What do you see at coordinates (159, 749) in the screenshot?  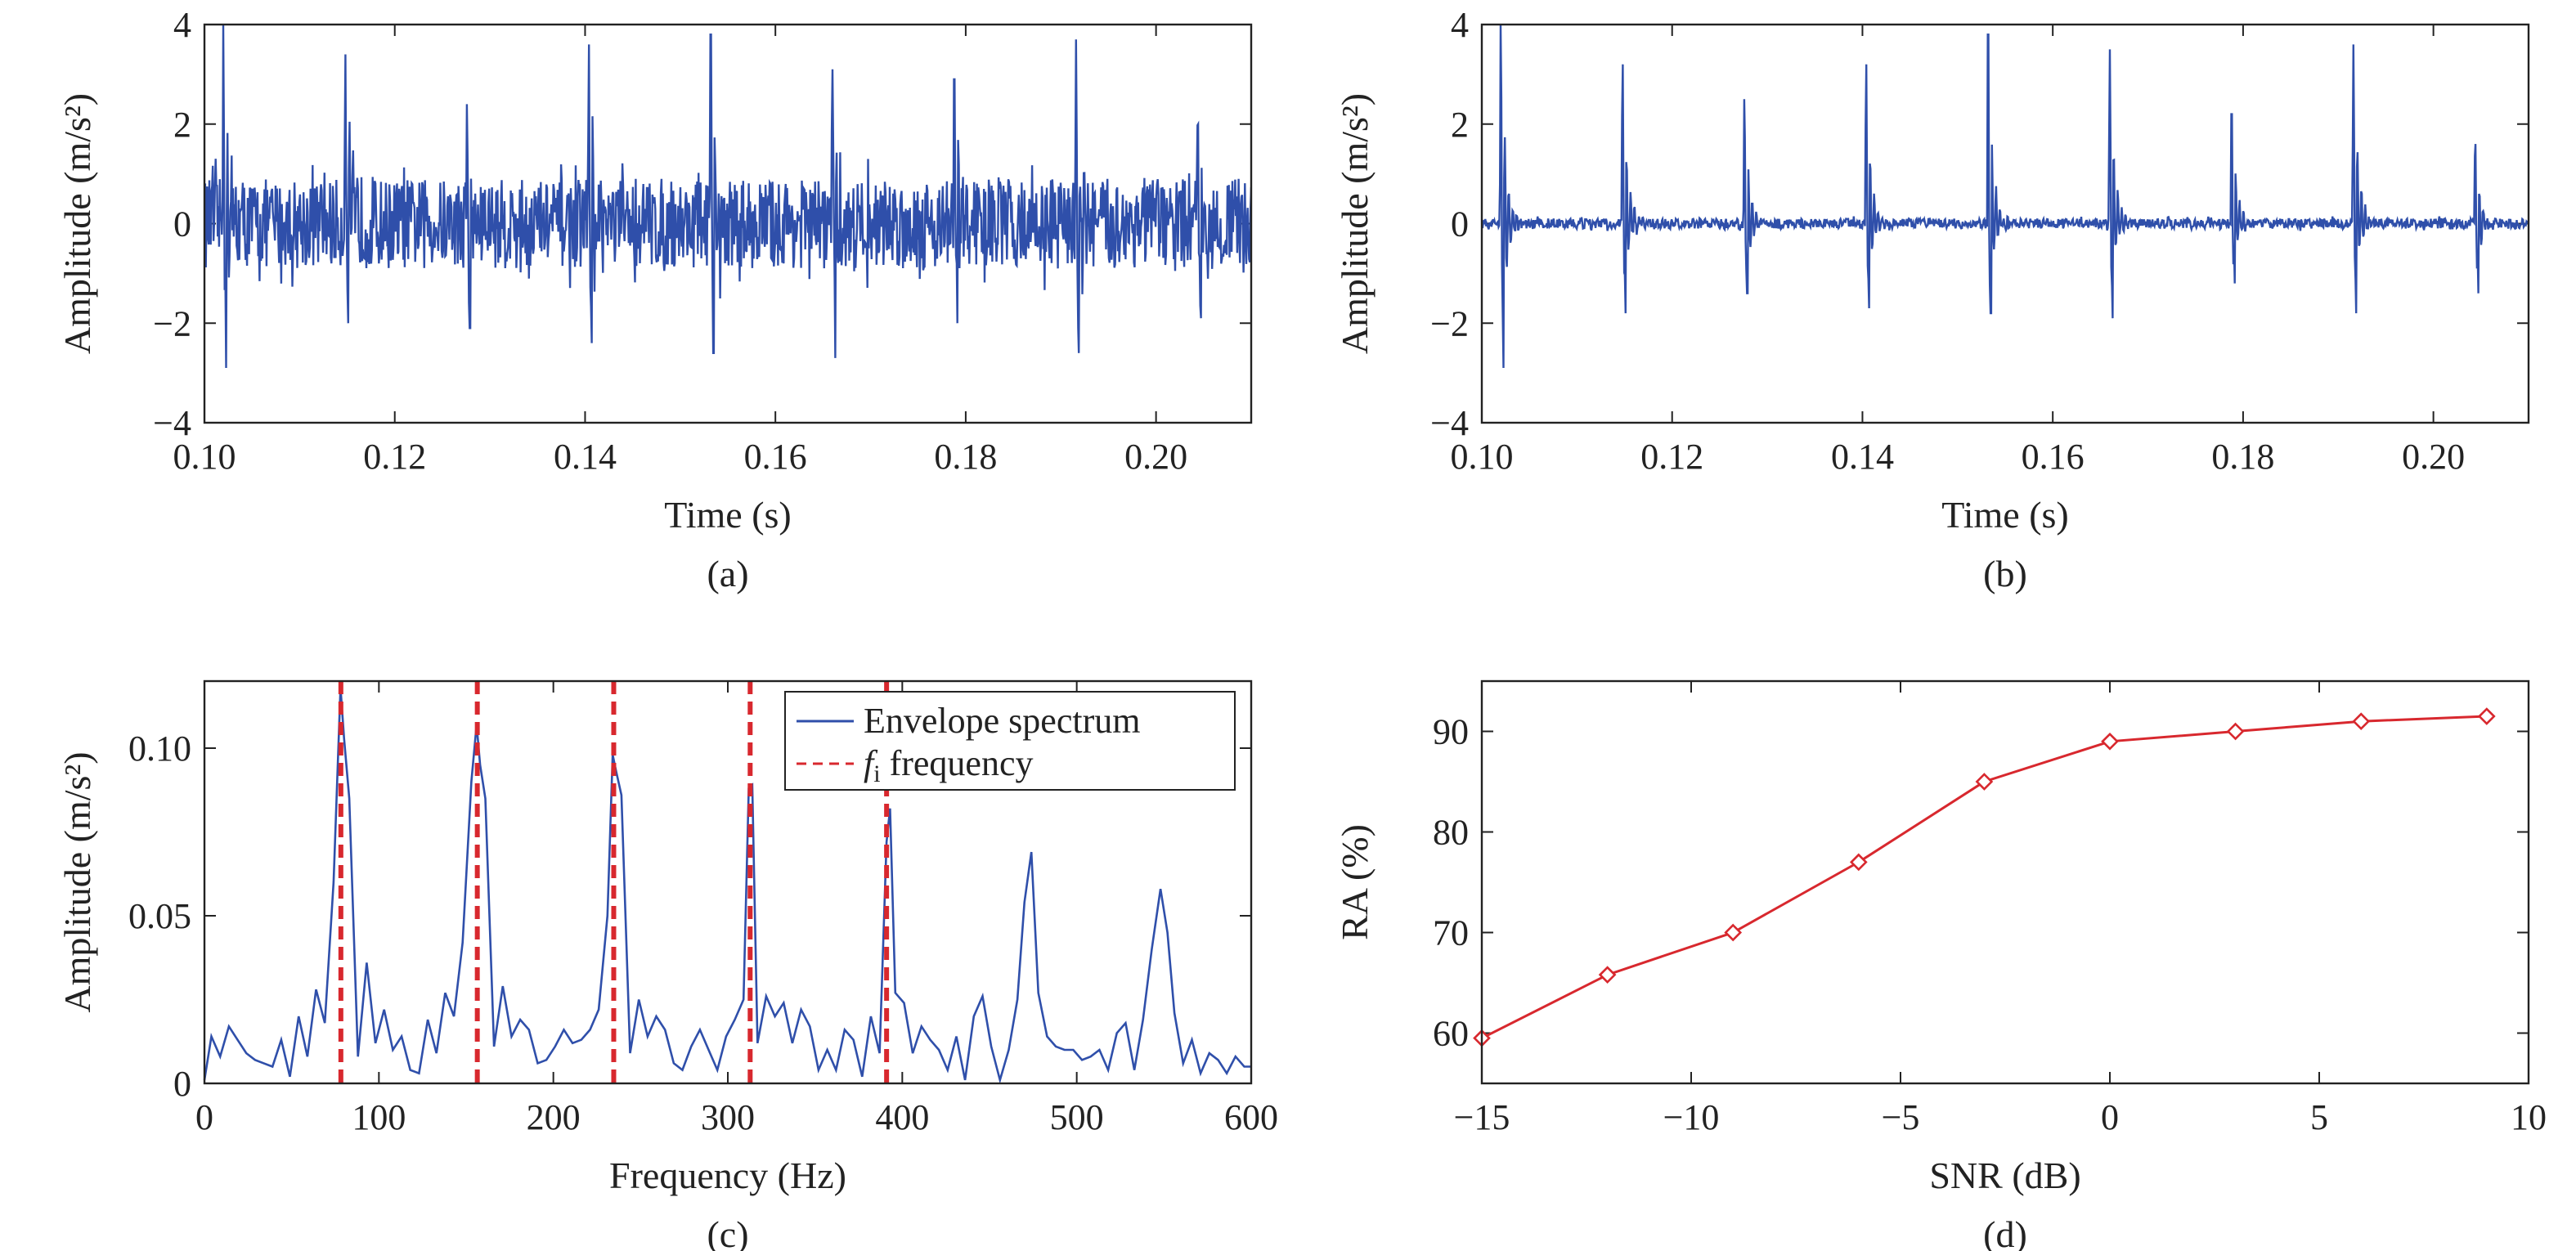 I see `y-tick-label: 0.10` at bounding box center [159, 749].